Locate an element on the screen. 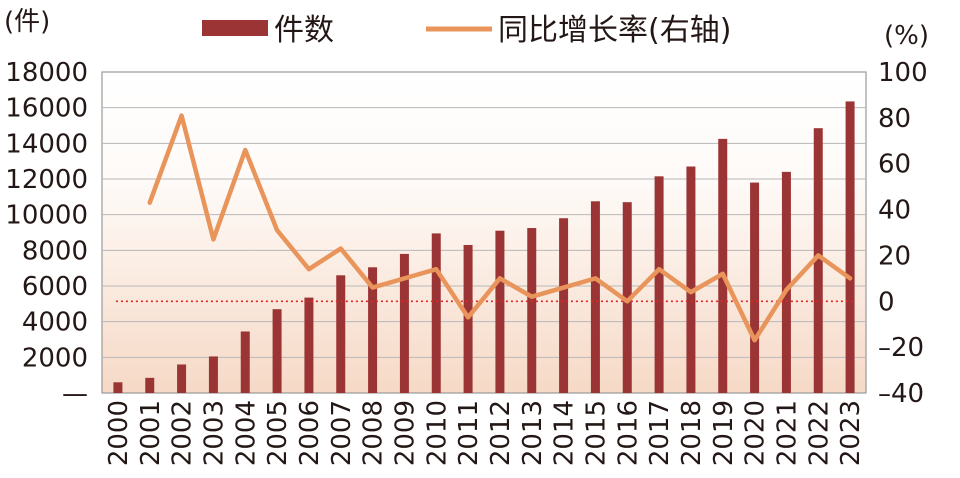 The height and width of the screenshot is (478, 960). x-tick-label: 2006 is located at coordinates (310, 433).